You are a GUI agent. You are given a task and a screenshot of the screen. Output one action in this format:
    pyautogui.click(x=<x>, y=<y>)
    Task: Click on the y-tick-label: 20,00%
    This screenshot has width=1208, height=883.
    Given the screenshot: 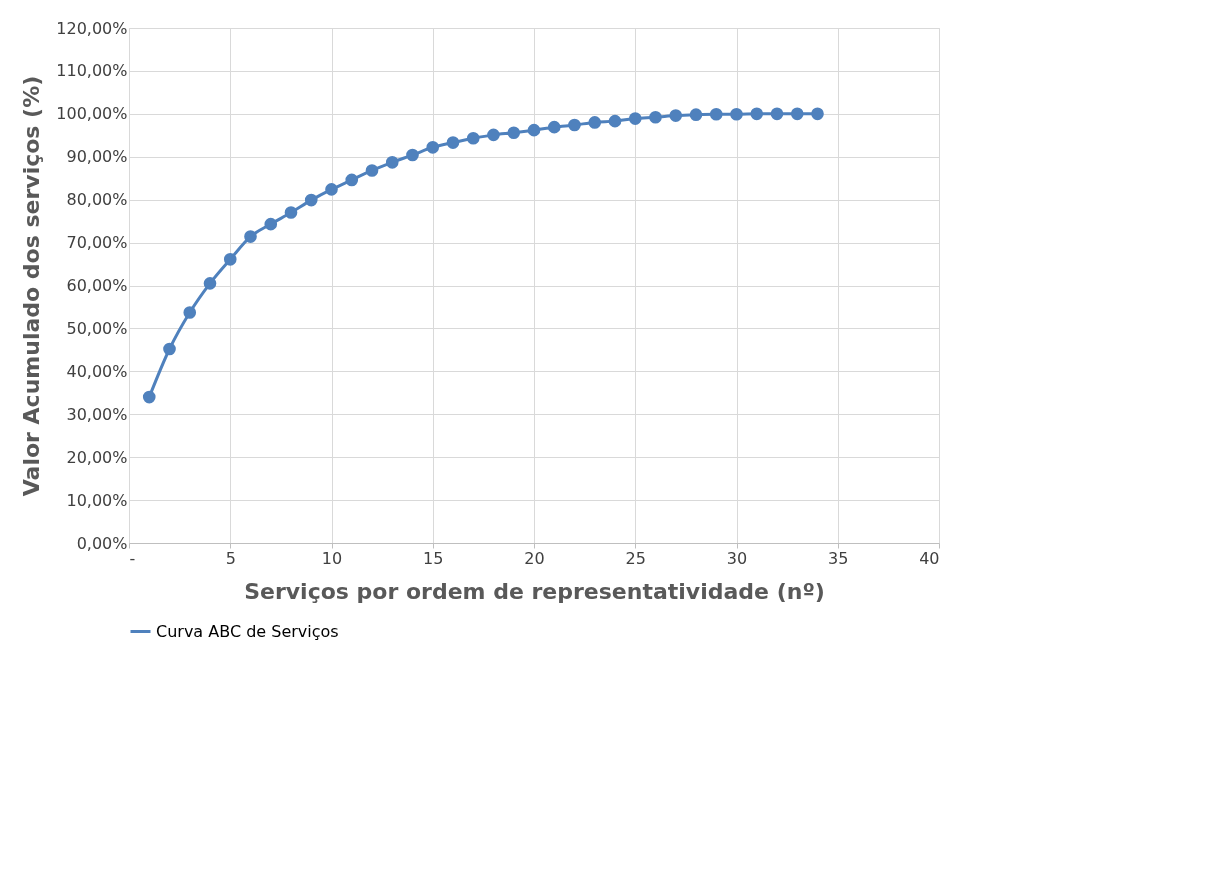 What is the action you would take?
    pyautogui.click(x=97, y=457)
    